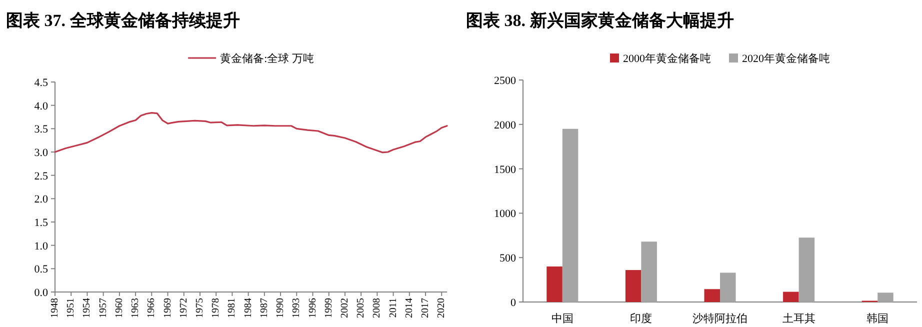 The image size is (922, 327). What do you see at coordinates (41, 176) in the screenshot?
I see `y-tick-label: 2.5` at bounding box center [41, 176].